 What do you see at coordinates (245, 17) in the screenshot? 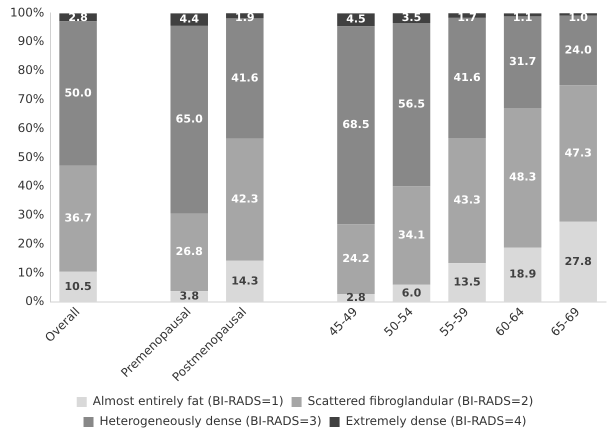
I see `data-label: 1.9` at bounding box center [245, 17].